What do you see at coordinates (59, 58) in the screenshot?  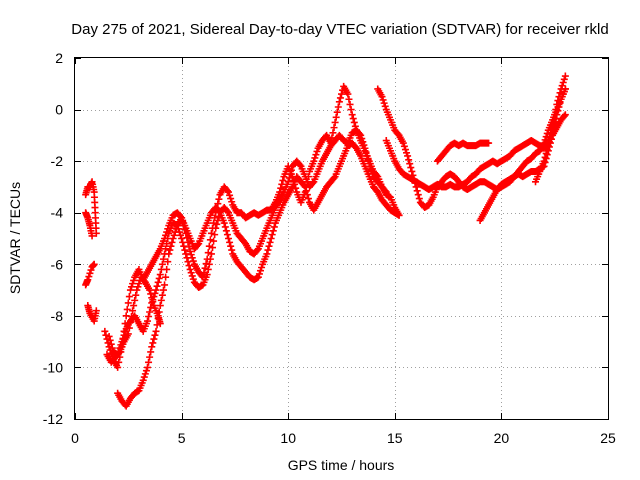 I see `y-tick-label: 2` at bounding box center [59, 58].